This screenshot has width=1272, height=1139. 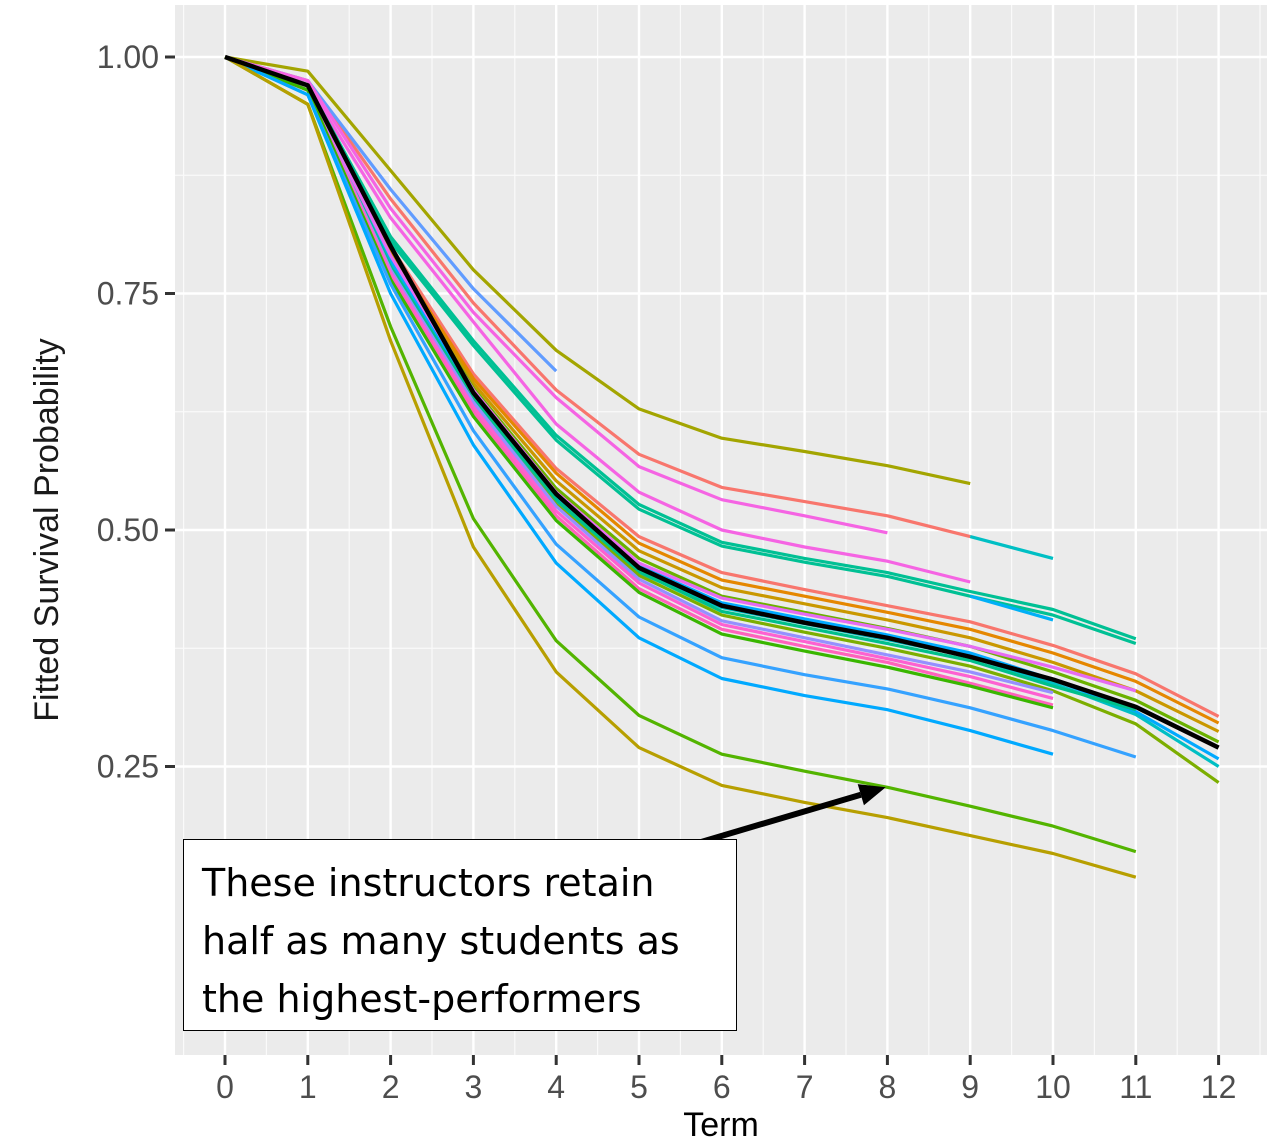 I want to click on x-tick-label: 9, so click(x=970, y=1087).